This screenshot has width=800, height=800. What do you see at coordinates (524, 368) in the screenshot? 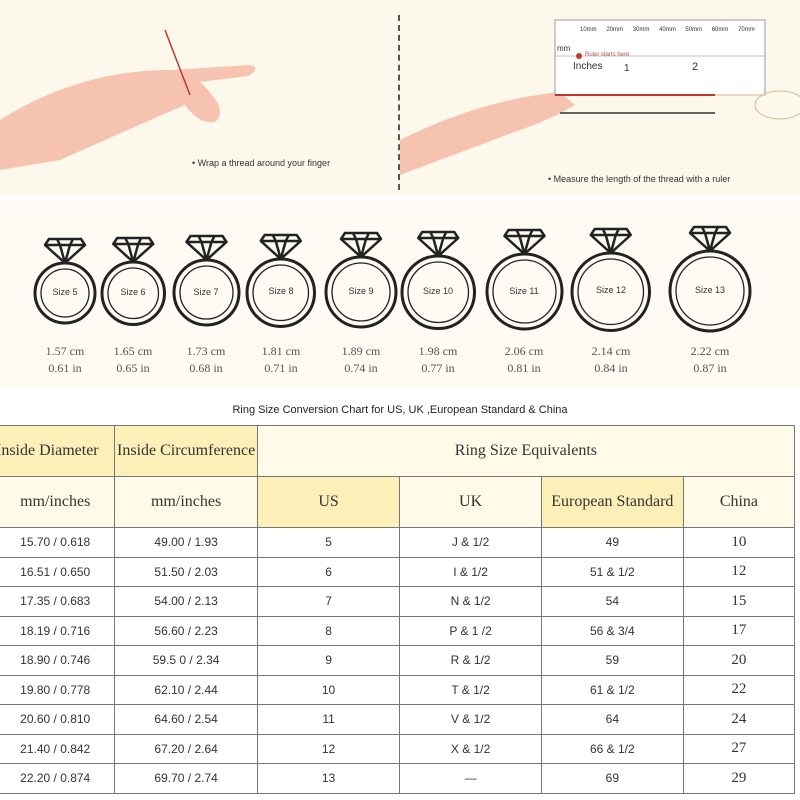
I see `circumference-in: 0.81 in` at bounding box center [524, 368].